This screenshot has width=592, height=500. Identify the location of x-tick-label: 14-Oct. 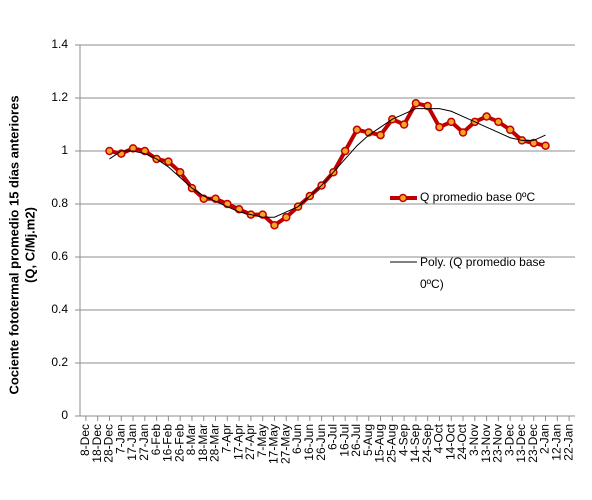
(450, 441).